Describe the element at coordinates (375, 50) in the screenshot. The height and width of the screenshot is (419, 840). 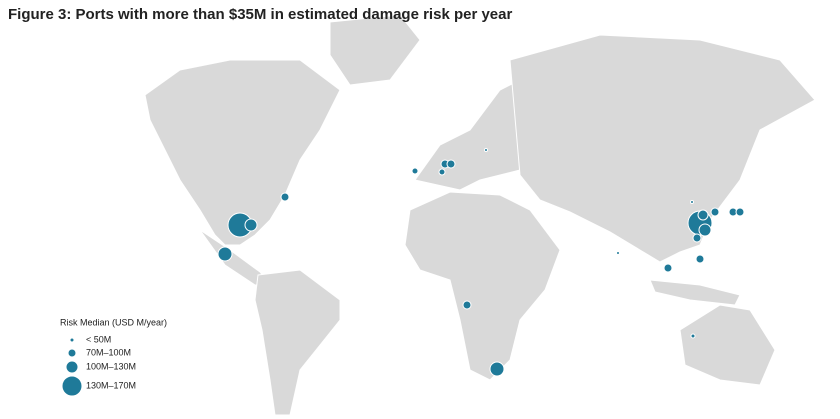
I see `greenland` at that location.